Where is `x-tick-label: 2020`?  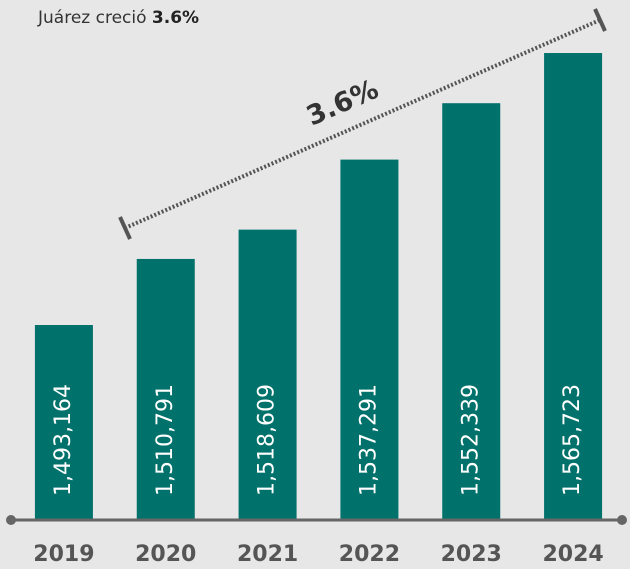
x-tick-label: 2020 is located at coordinates (165, 554).